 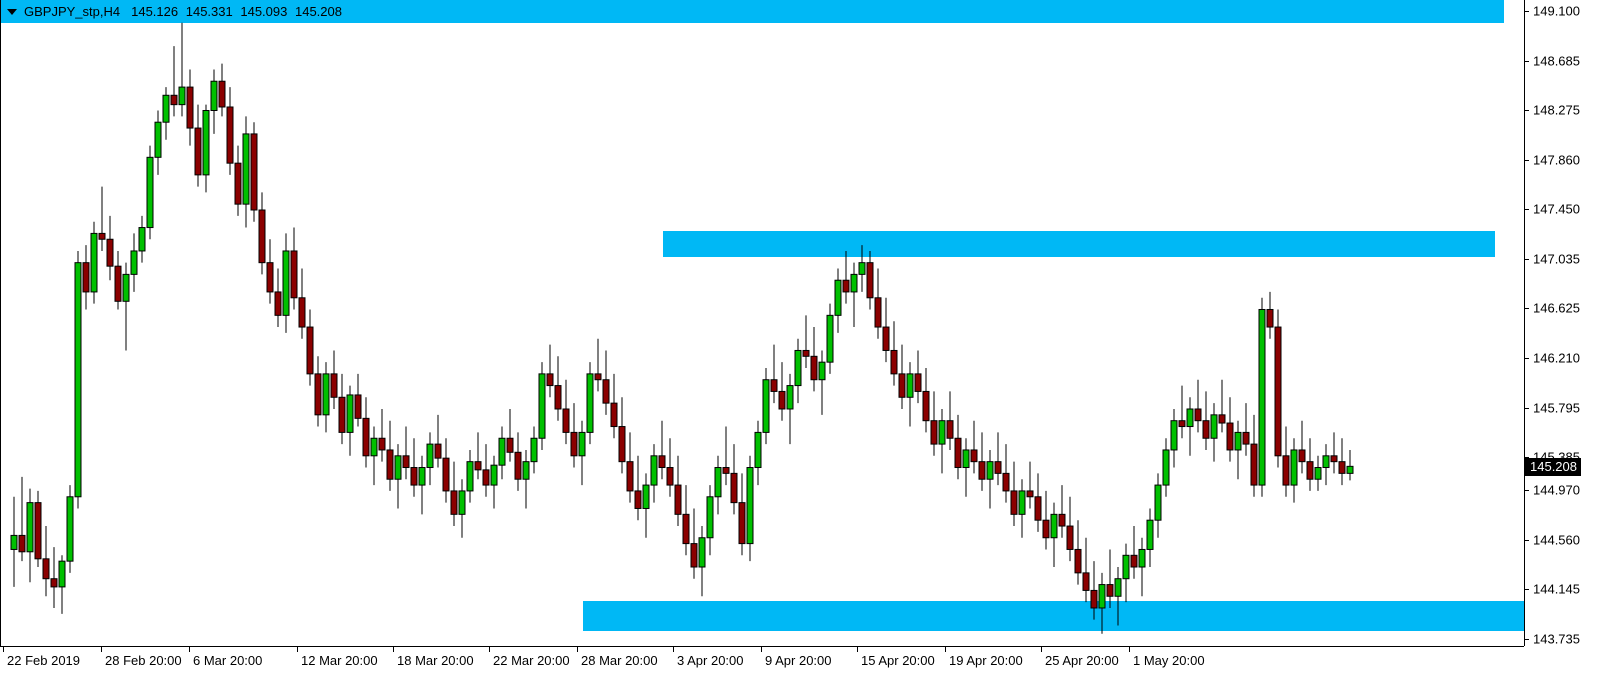 What do you see at coordinates (1556, 209) in the screenshot?
I see `price-axis-label: 147.450` at bounding box center [1556, 209].